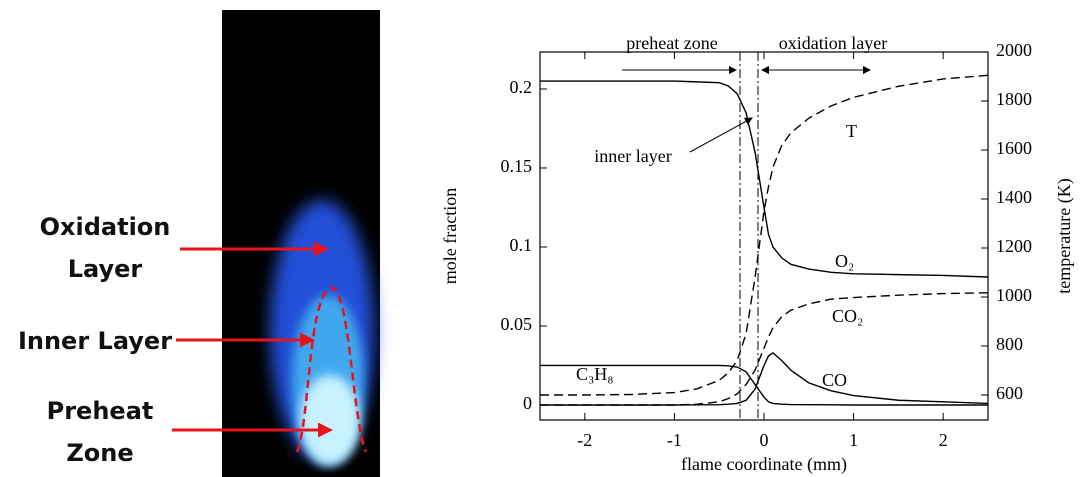  What do you see at coordinates (721, 135) in the screenshot?
I see `arrow` at bounding box center [721, 135].